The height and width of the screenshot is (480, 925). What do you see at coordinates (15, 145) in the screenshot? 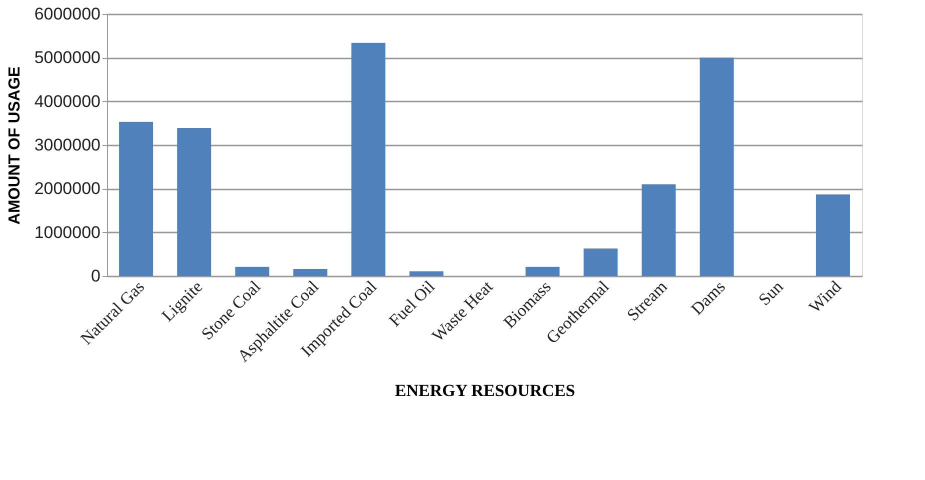
I see `y-axis-title: AMOUNT OF USAGE` at bounding box center [15, 145].